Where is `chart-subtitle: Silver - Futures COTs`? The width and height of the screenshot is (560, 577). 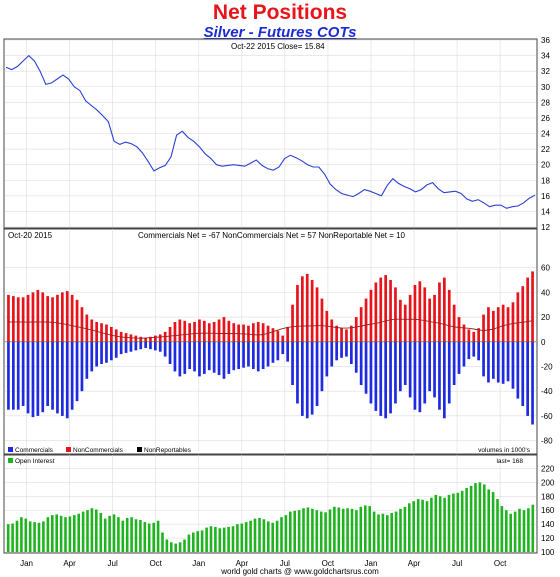
chart-subtitle: Silver - Futures COTs is located at coordinates (280, 32).